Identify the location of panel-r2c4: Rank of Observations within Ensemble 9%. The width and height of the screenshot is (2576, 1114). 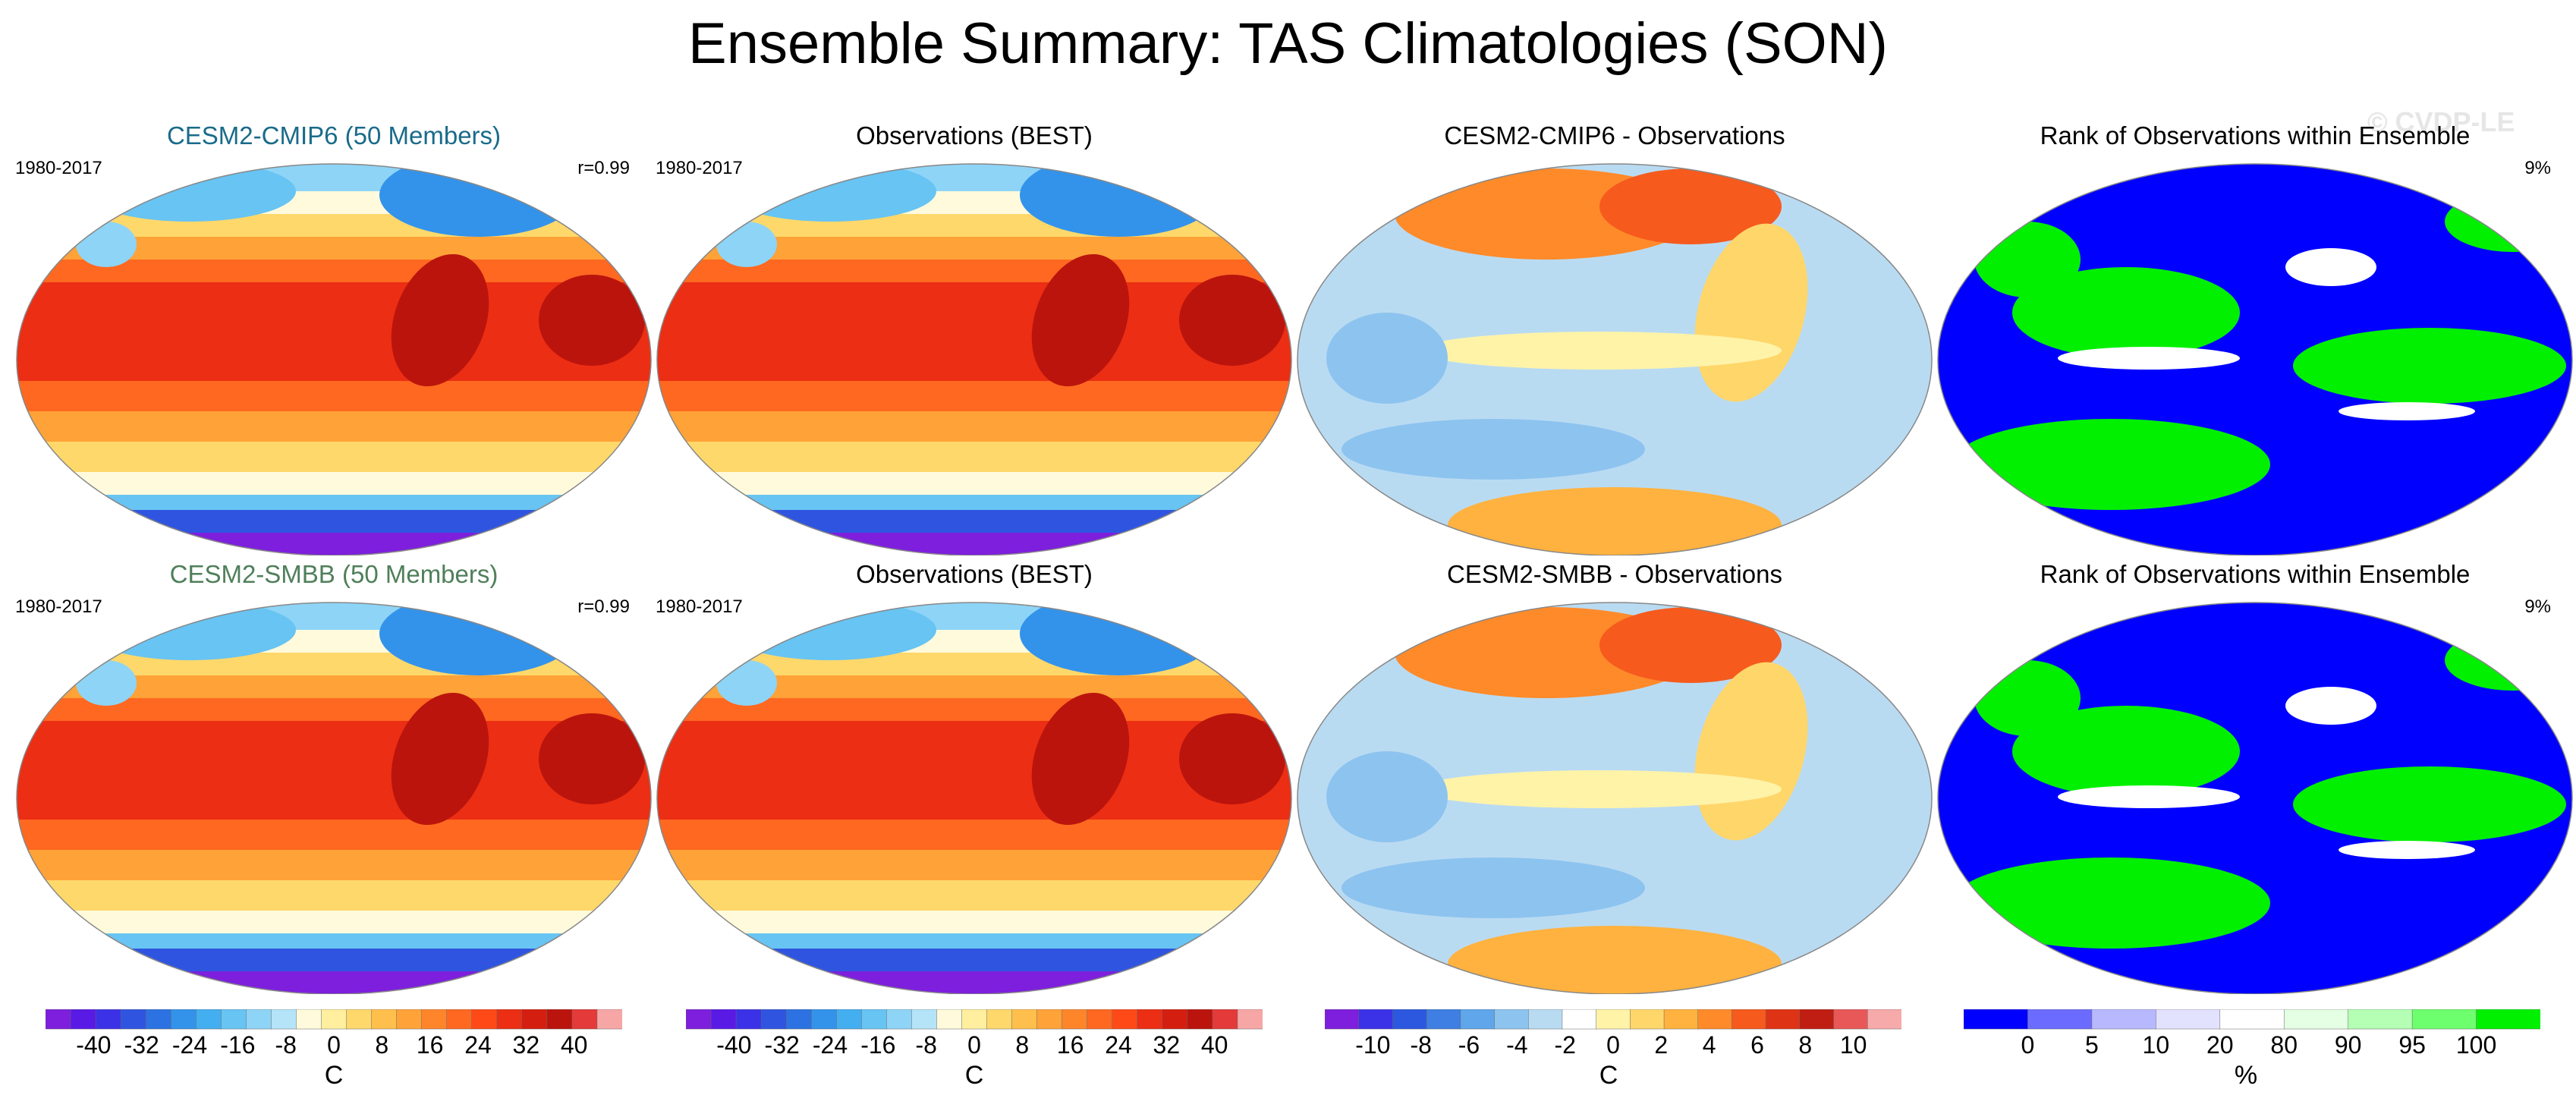
(2255, 788).